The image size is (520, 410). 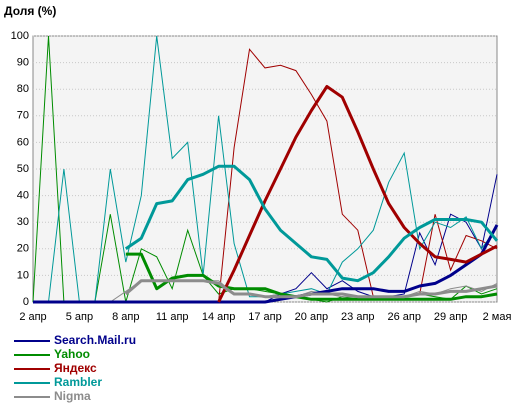 What do you see at coordinates (32, 317) in the screenshot?
I see `x-tick-label: 2 апр` at bounding box center [32, 317].